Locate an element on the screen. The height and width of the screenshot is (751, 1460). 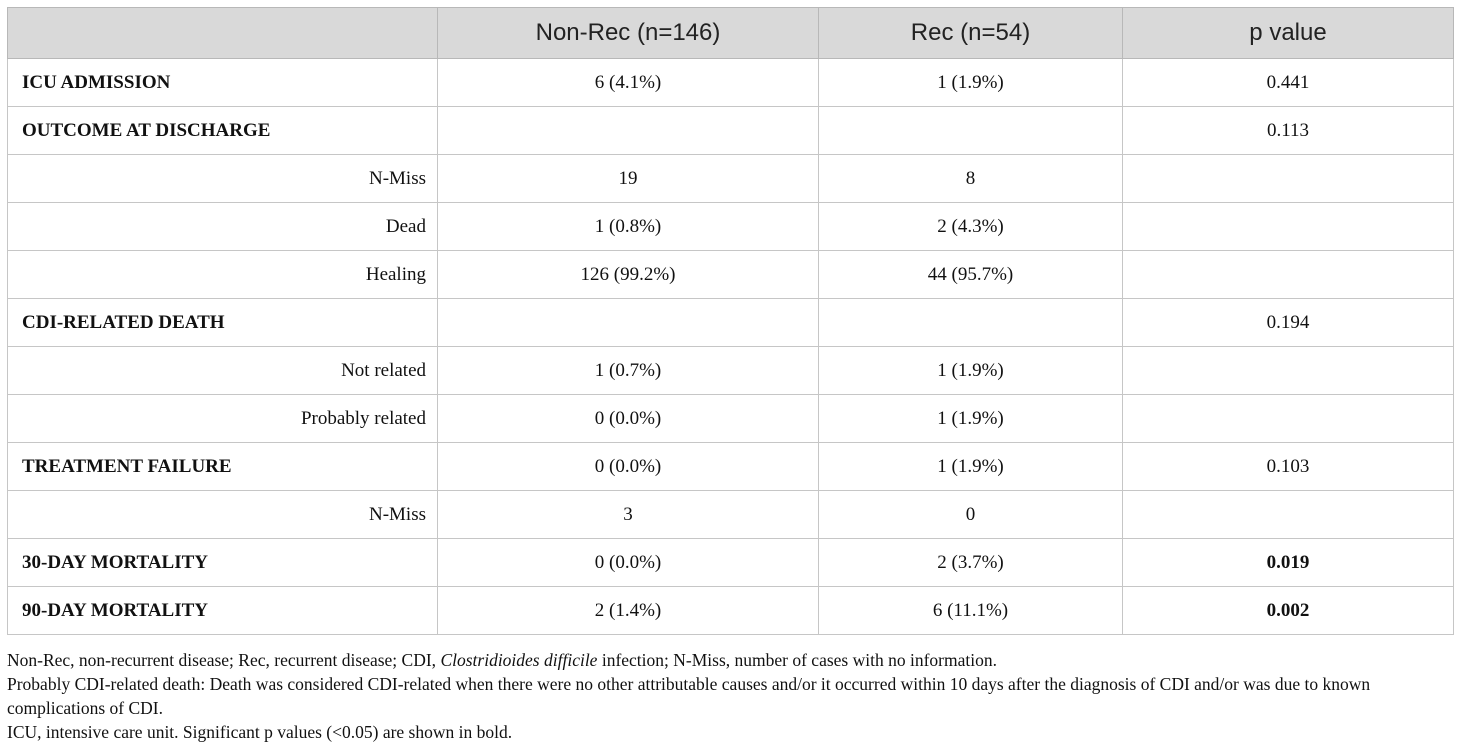
table-row: Not related 1 (0.7%) 1 (1.9%) is located at coordinates (730, 370).